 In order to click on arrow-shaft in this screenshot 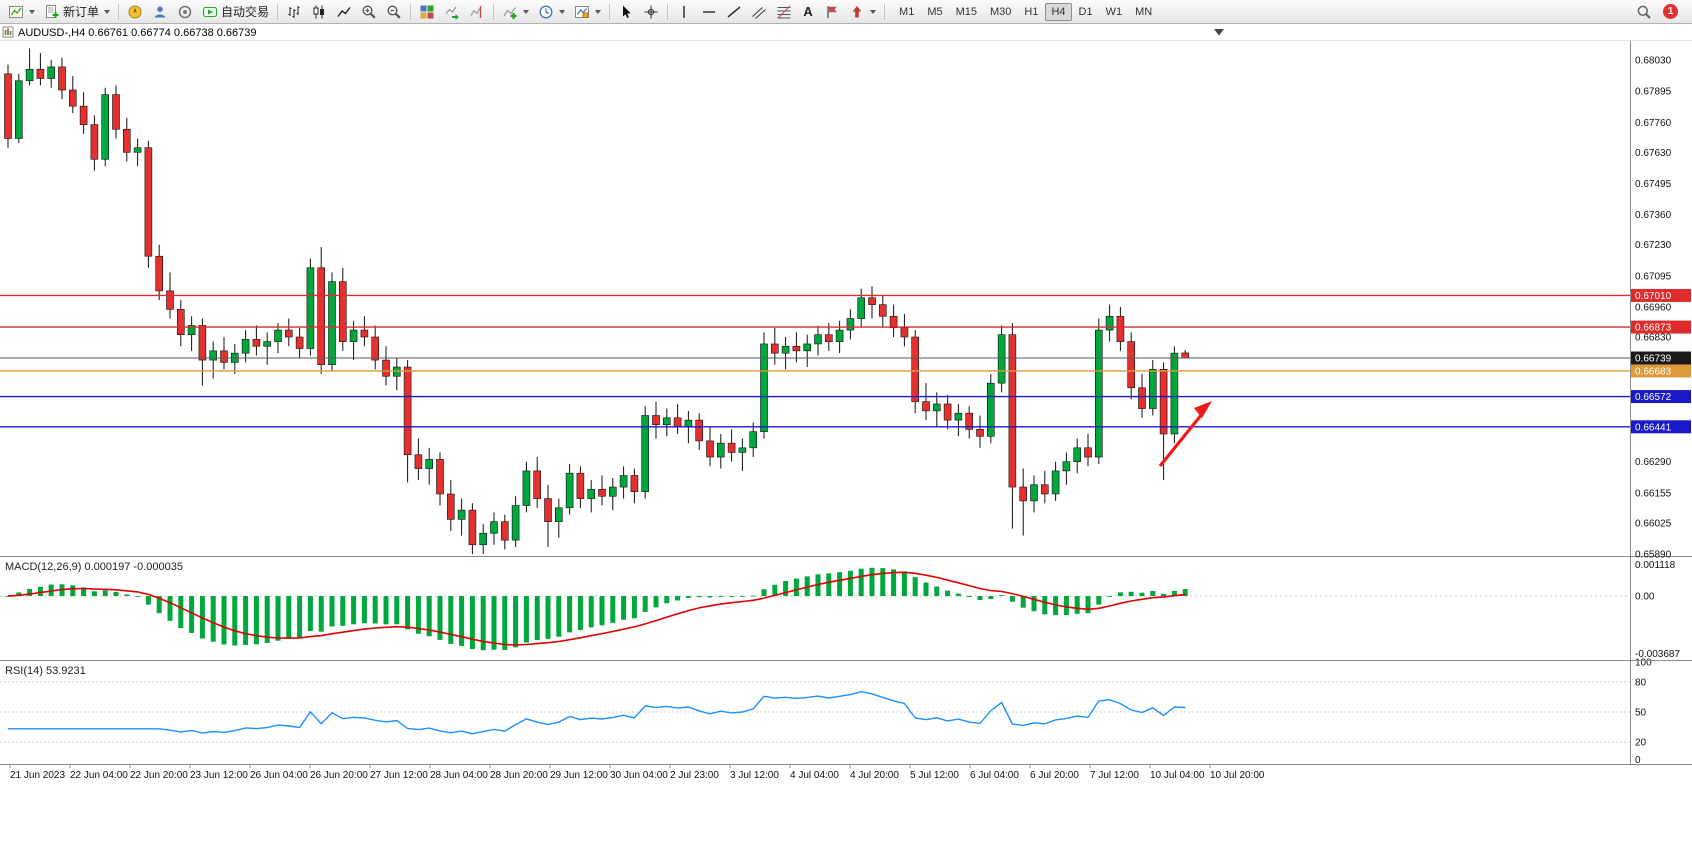, I will do `click(1181, 440)`.